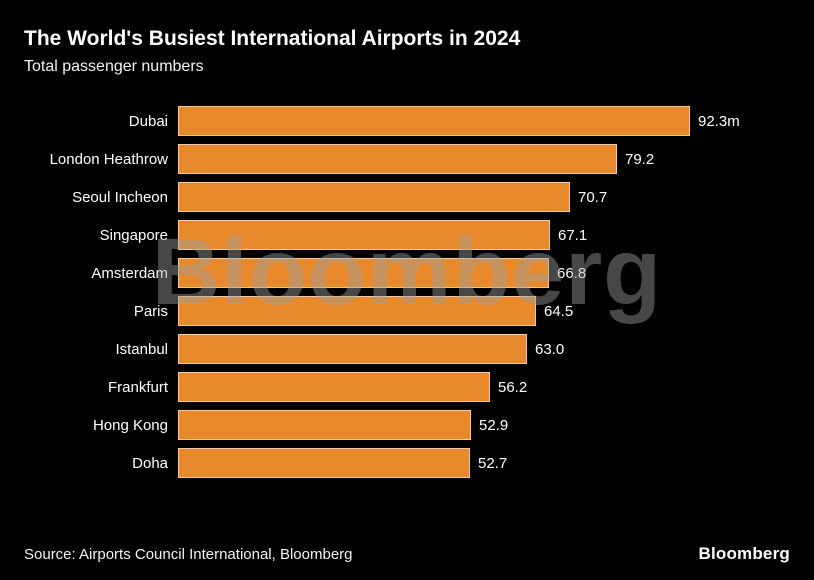  I want to click on bar-label: London Heathrow, so click(108, 159).